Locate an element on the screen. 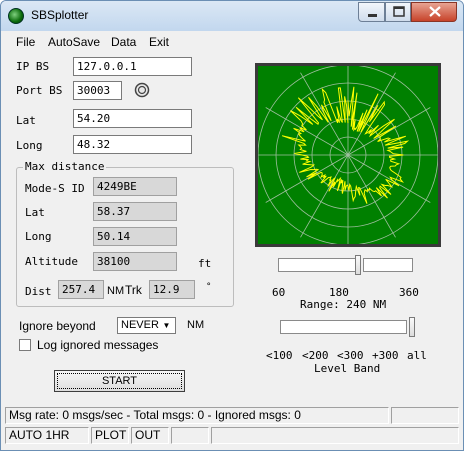  menu-bar: File AutoSave Data Exit is located at coordinates (232, 41).